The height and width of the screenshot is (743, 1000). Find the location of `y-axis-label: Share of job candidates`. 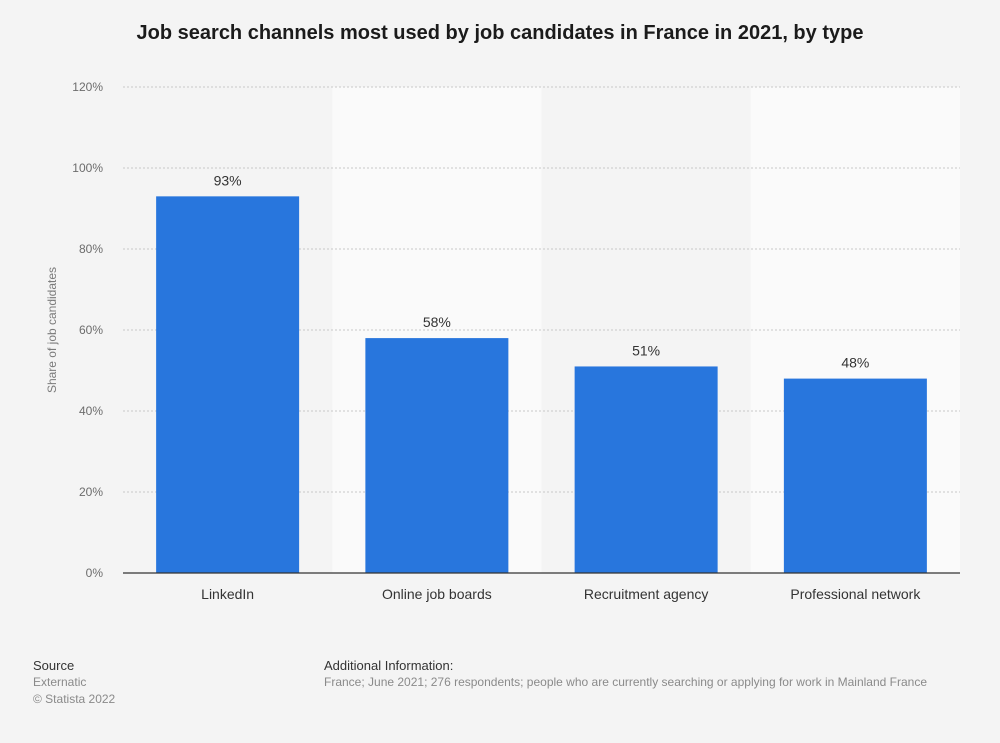

y-axis-label: Share of job candidates is located at coordinates (52, 330).